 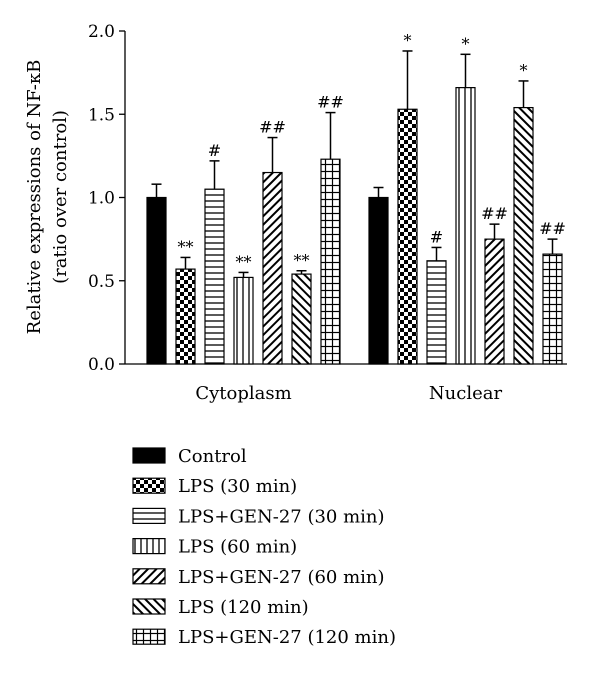 What do you see at coordinates (237, 547) in the screenshot?
I see `legend-label: LPS (60 min)` at bounding box center [237, 547].